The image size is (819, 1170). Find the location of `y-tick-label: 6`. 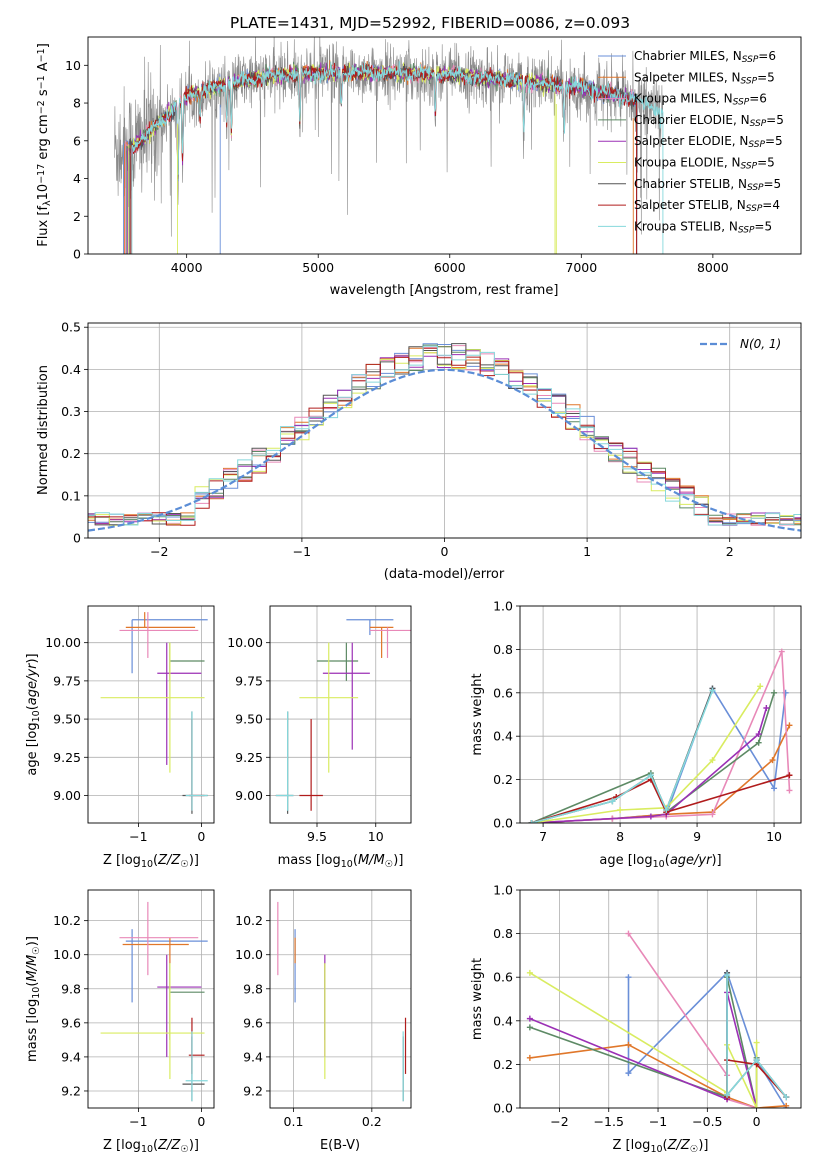

y-tick-label: 6 is located at coordinates (77, 140).